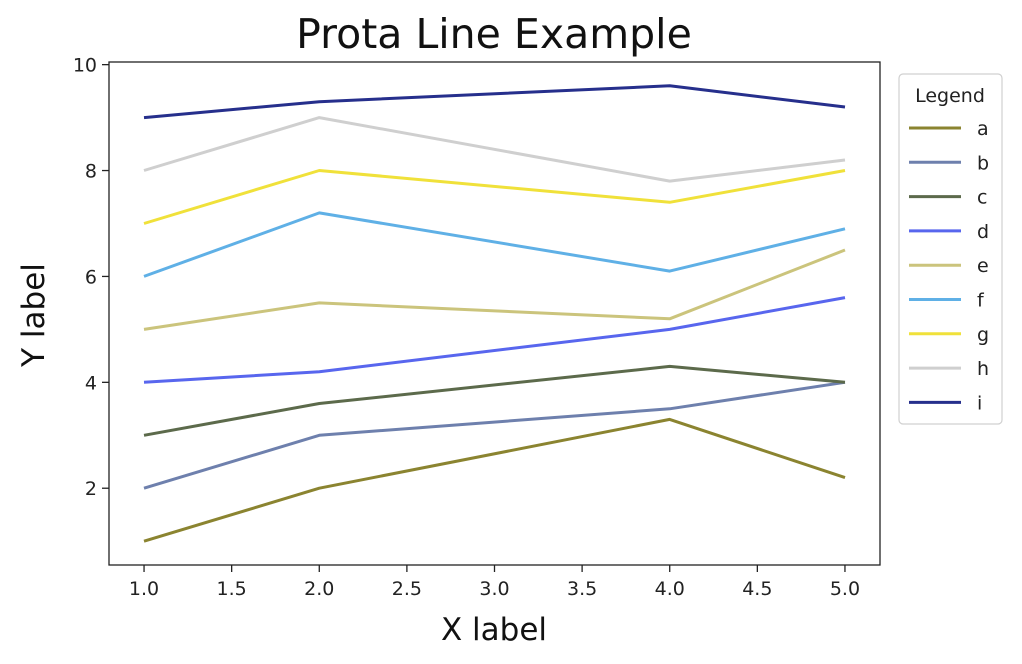 Image resolution: width=1022 pixels, height=664 pixels. I want to click on legend-item-e: e, so click(949, 266).